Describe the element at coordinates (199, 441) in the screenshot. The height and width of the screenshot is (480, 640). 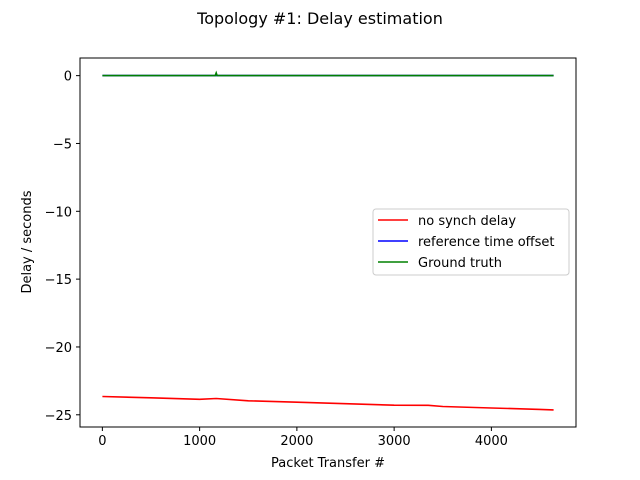
I see `x-tick-label: 1000` at that location.